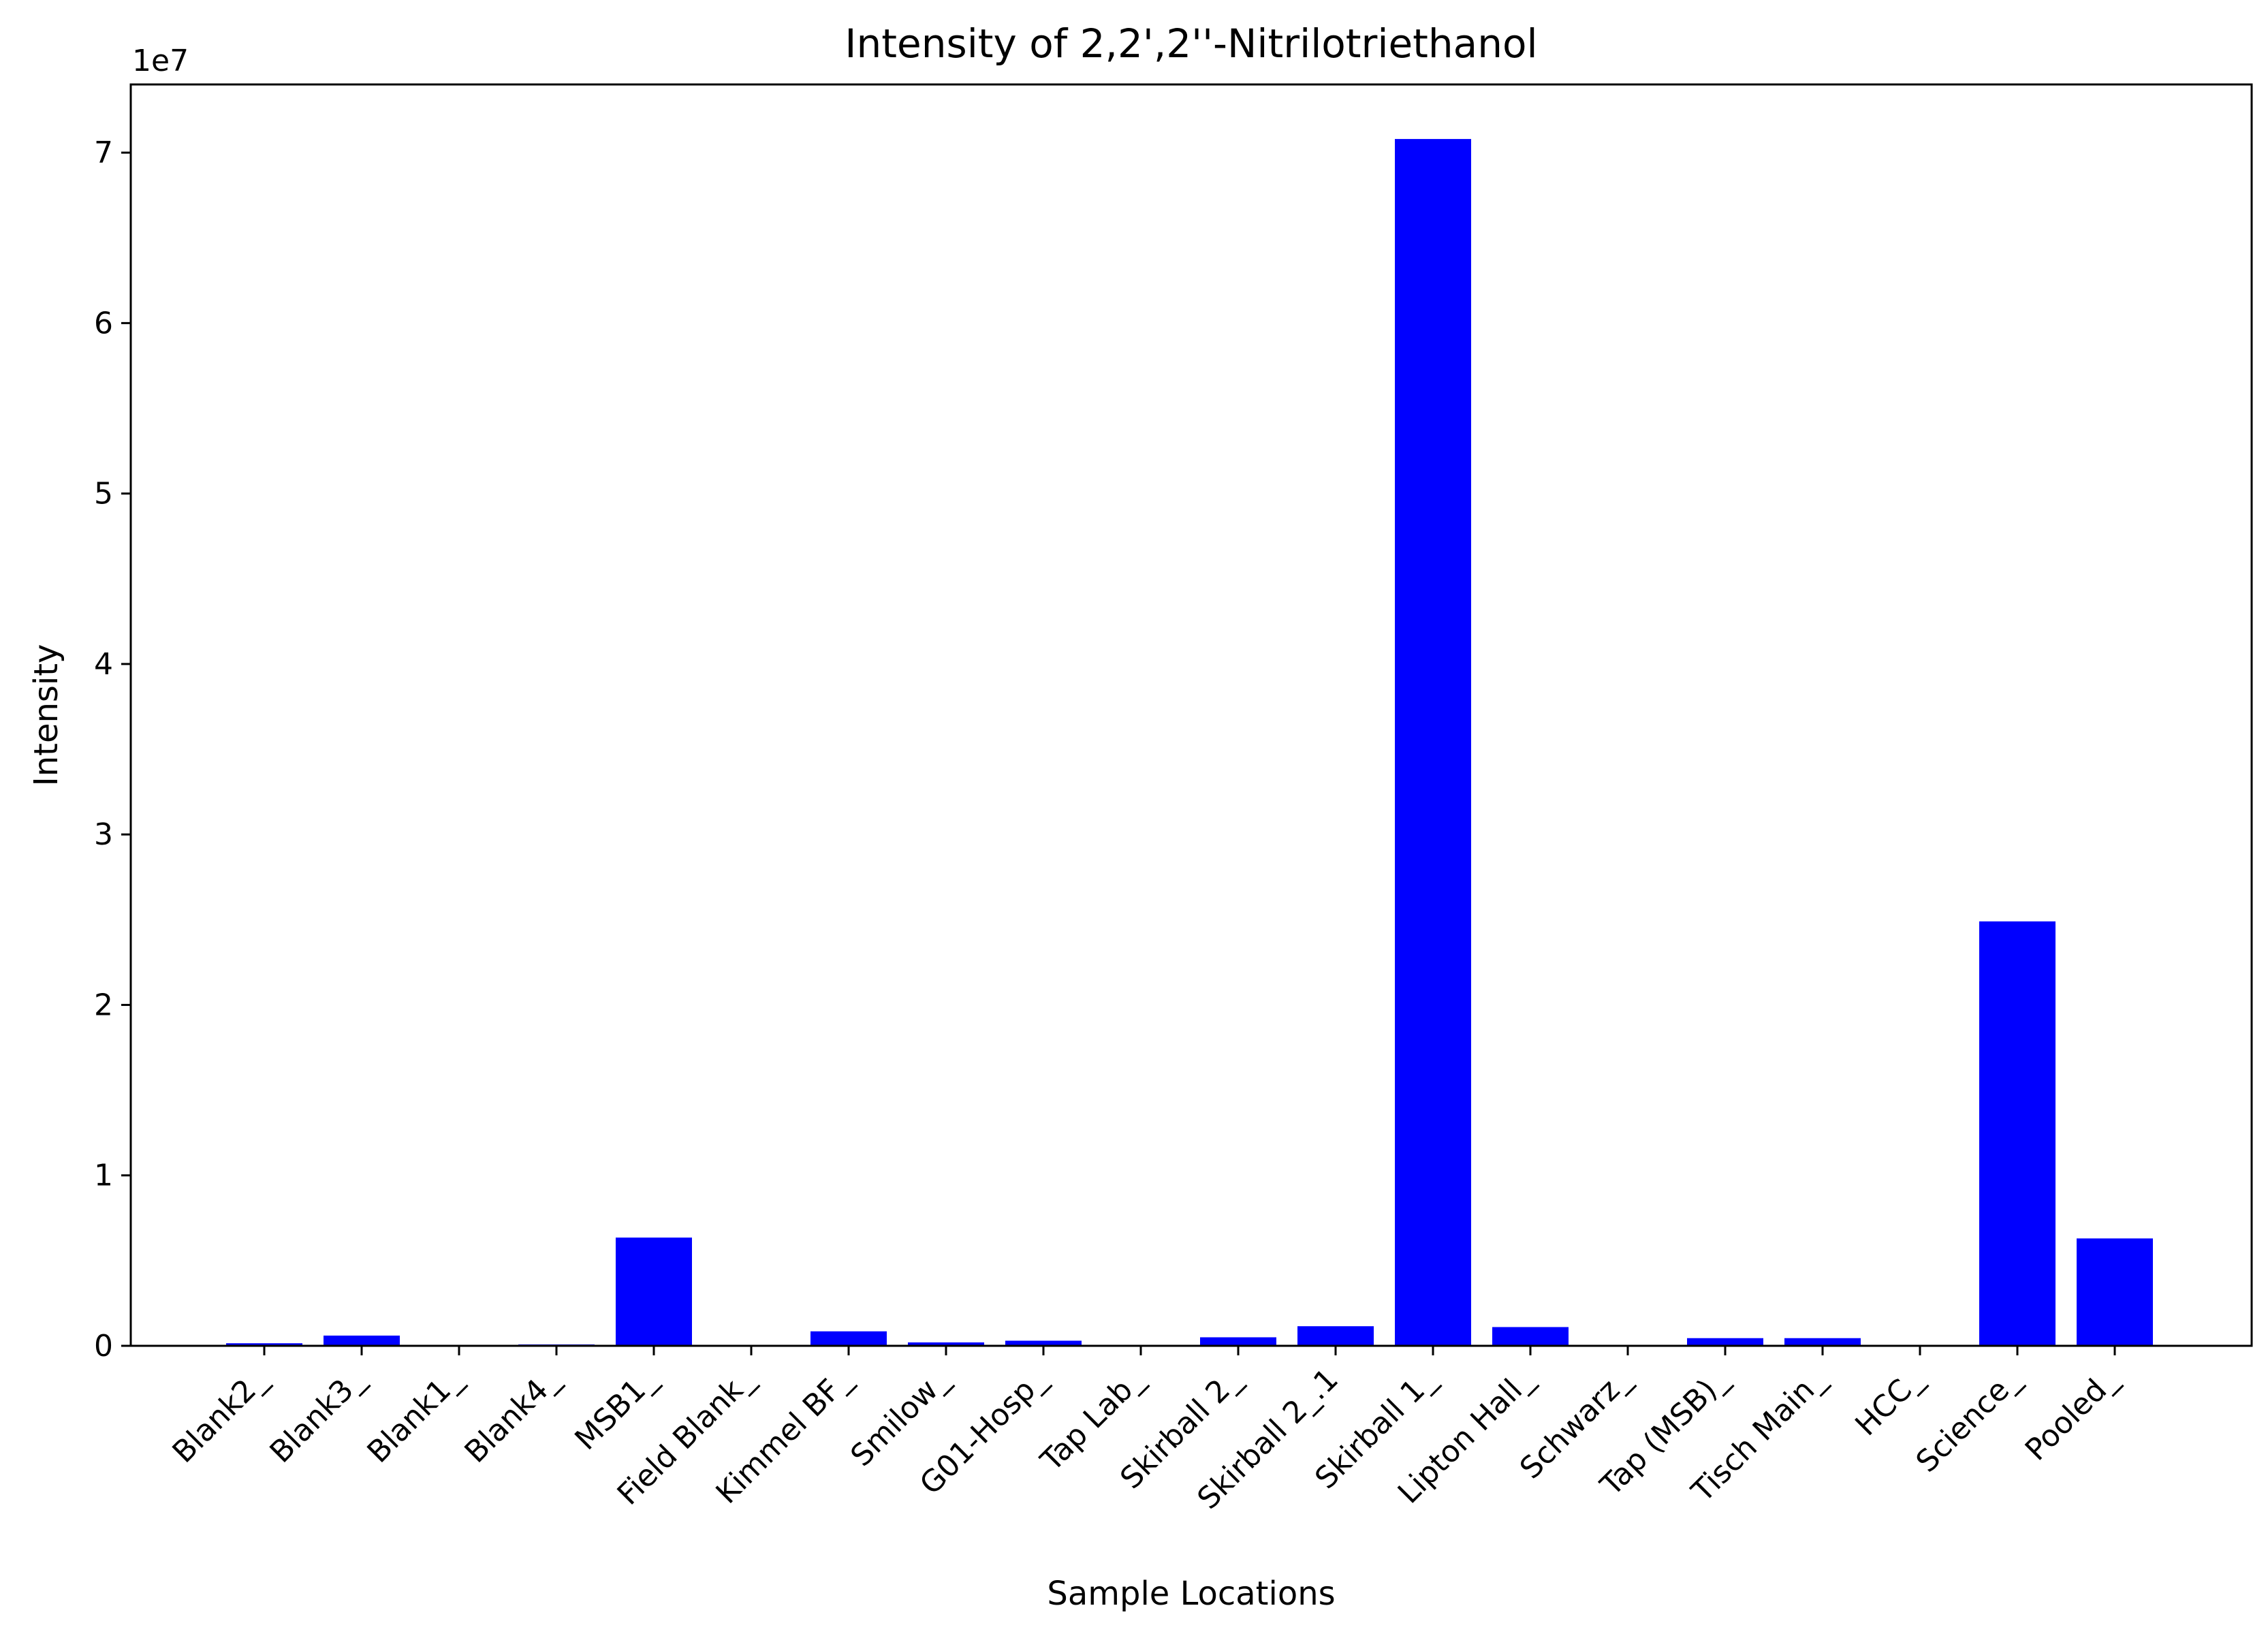  What do you see at coordinates (415, 1415) in the screenshot?
I see `x-tick-label: Blank1_` at bounding box center [415, 1415].